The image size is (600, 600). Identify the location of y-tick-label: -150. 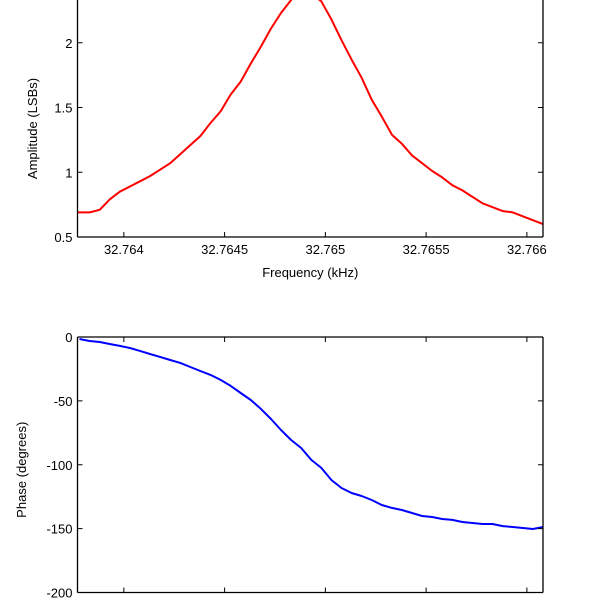
(59, 529).